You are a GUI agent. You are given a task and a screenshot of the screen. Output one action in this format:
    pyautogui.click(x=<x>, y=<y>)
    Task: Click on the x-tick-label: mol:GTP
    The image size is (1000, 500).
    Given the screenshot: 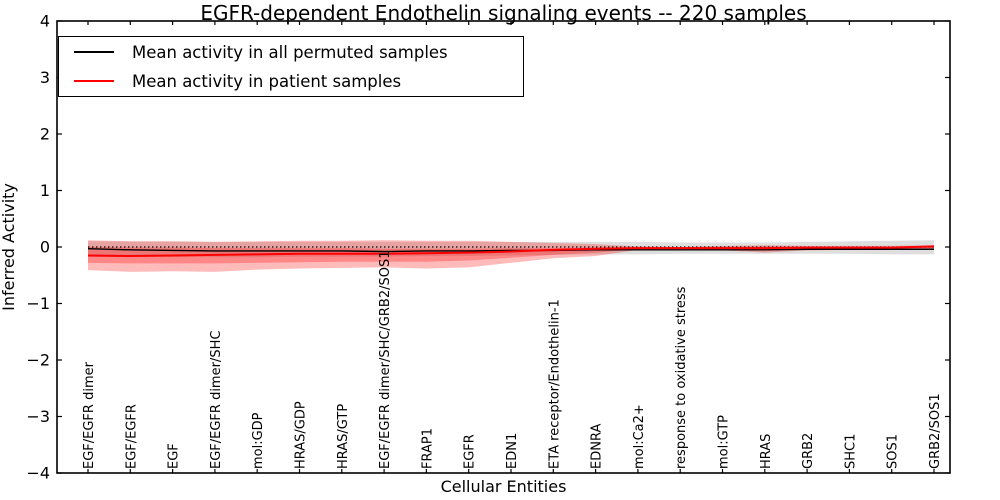 What is the action you would take?
    pyautogui.click(x=724, y=442)
    